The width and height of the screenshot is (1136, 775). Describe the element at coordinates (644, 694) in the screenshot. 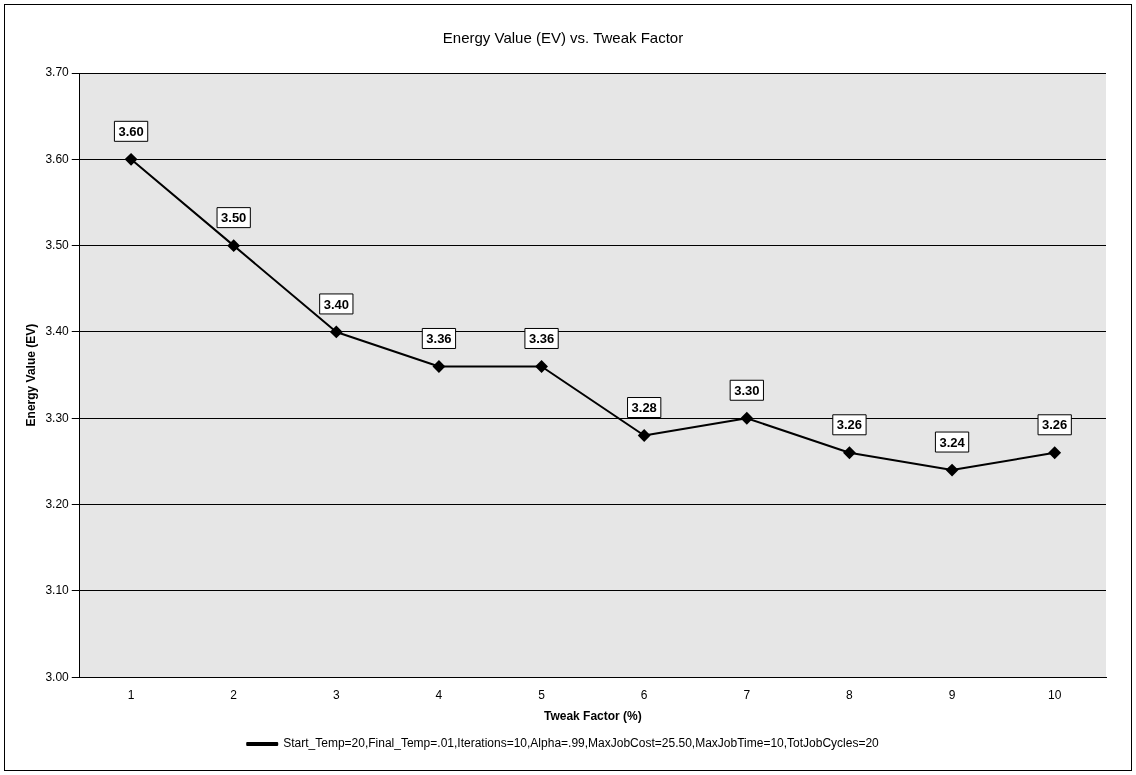

I see `x-tick-label: 6` at that location.